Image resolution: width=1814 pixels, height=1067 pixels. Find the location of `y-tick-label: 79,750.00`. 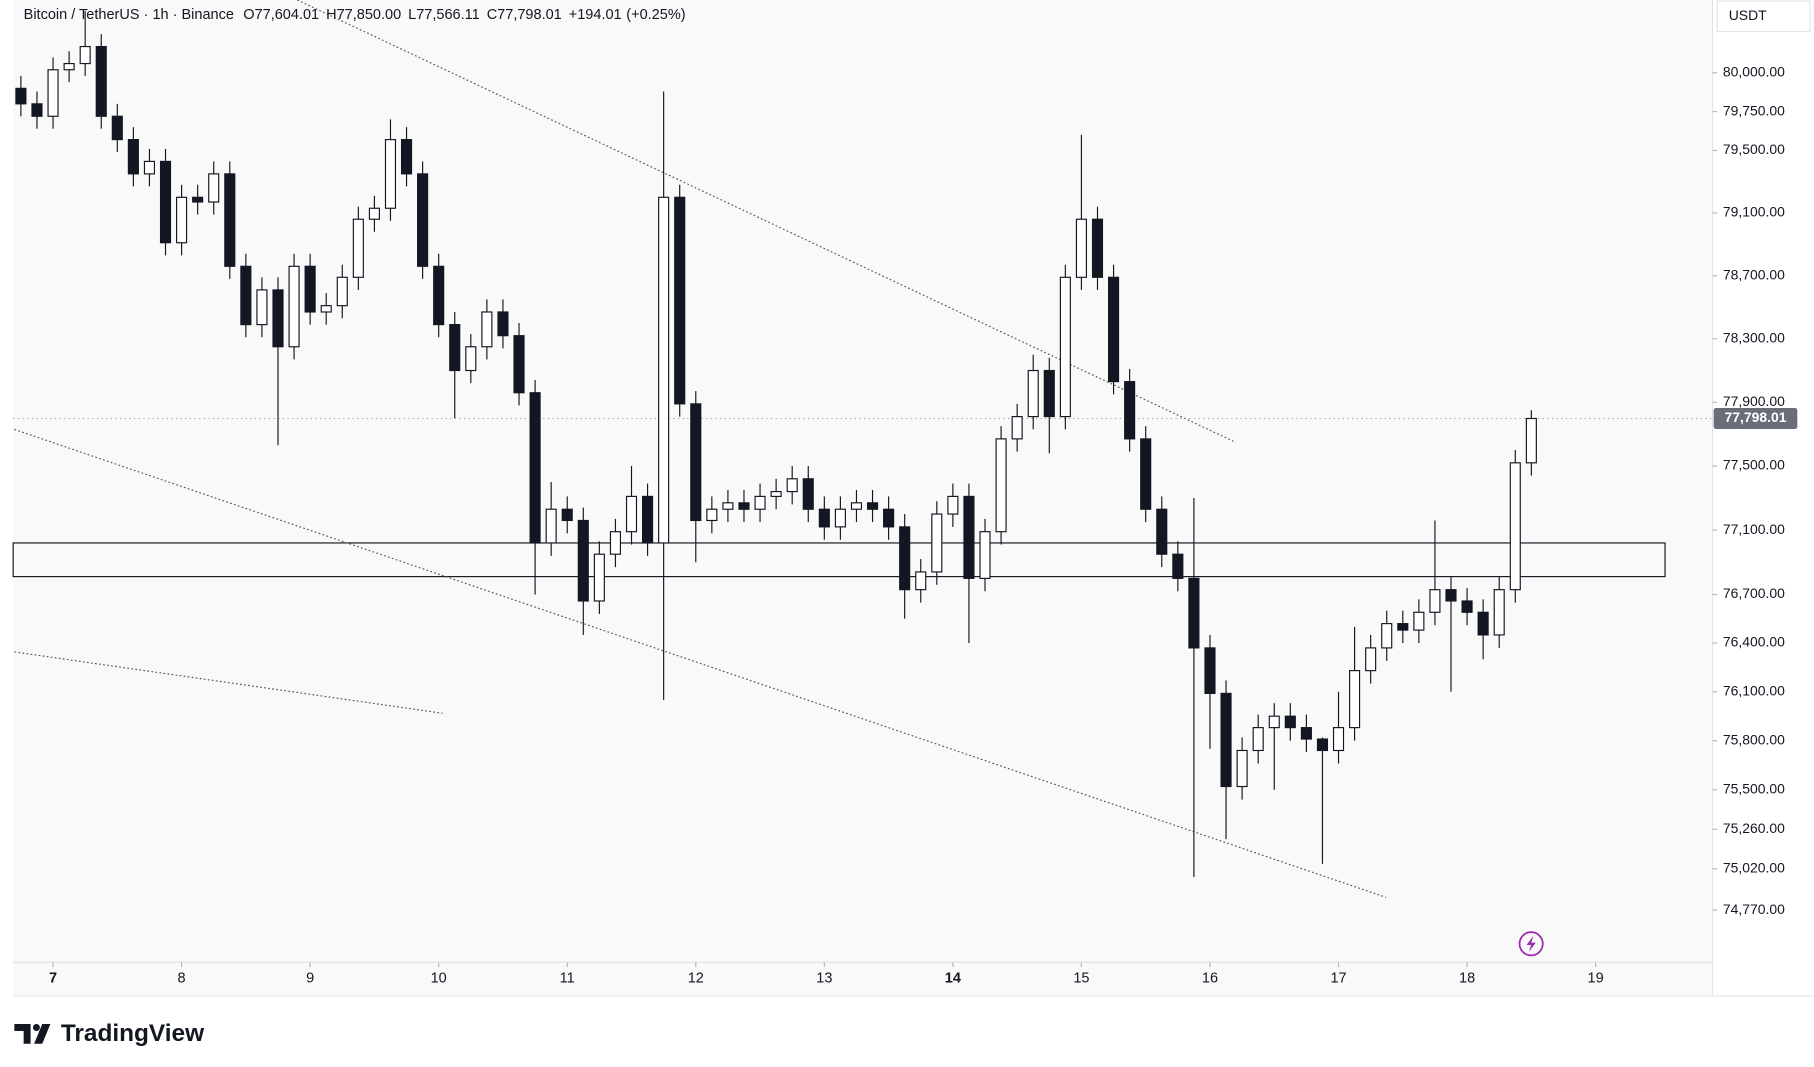

y-tick-label: 79,750.00 is located at coordinates (1754, 110).